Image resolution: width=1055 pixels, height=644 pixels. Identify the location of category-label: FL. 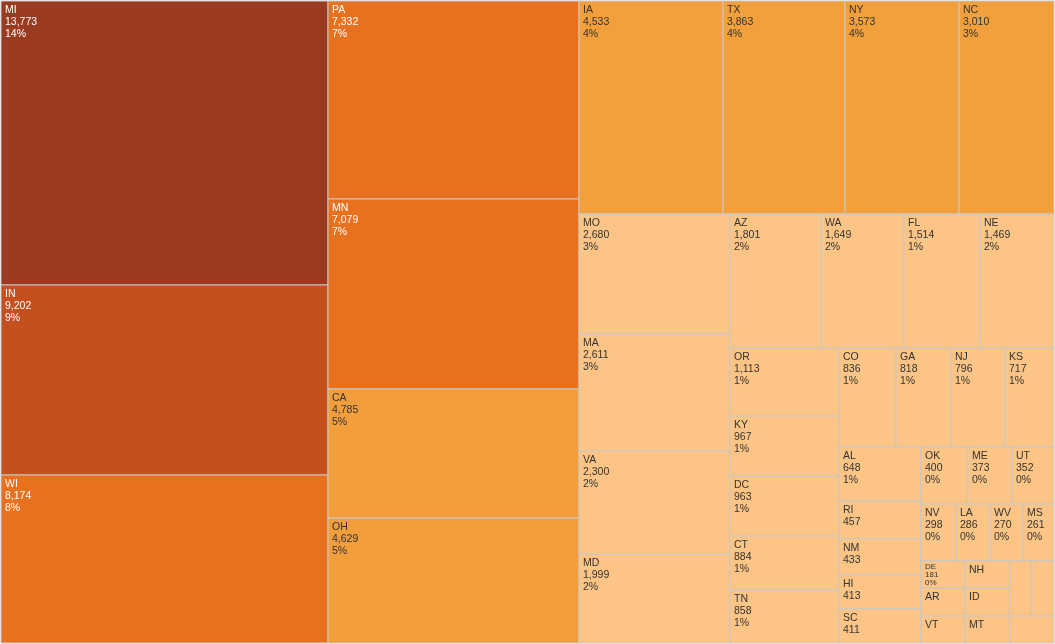
(914, 222).